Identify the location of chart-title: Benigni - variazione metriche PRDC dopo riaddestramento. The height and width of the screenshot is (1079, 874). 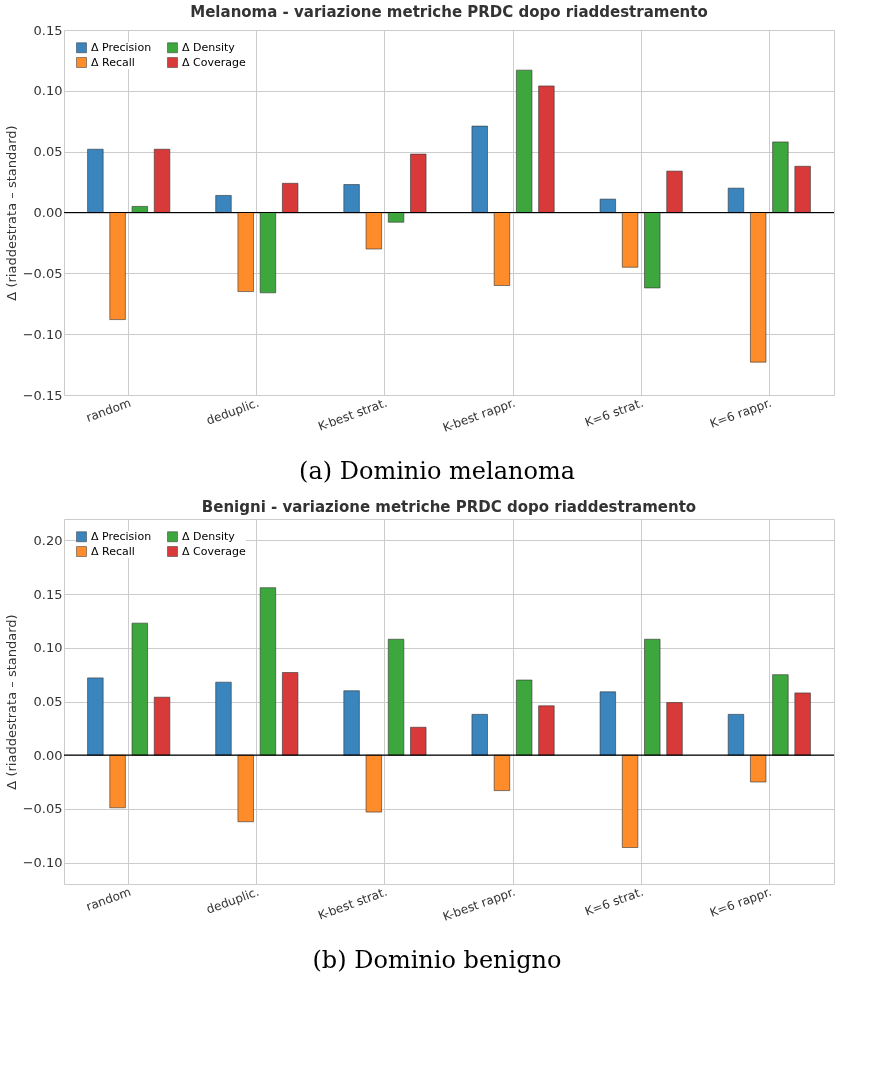
(449, 507).